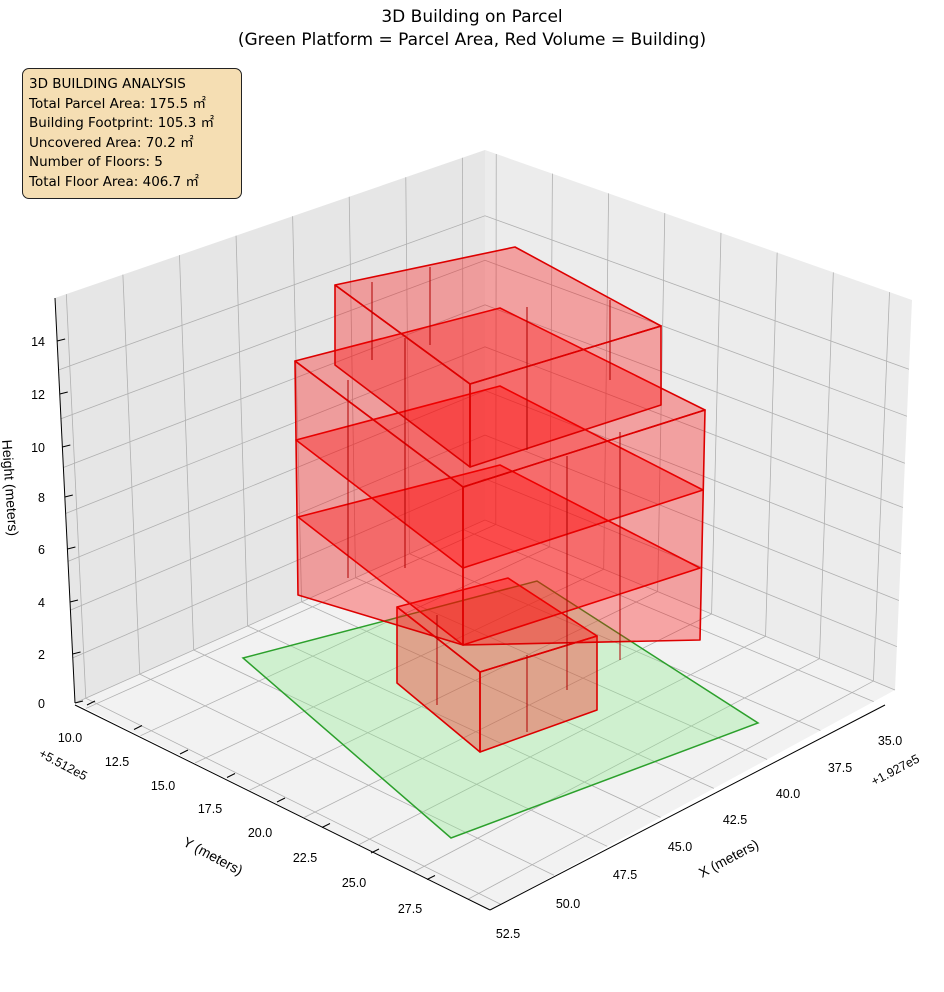 Image resolution: width=944 pixels, height=992 pixels. What do you see at coordinates (41, 550) in the screenshot?
I see `z-tick-label: 6` at bounding box center [41, 550].